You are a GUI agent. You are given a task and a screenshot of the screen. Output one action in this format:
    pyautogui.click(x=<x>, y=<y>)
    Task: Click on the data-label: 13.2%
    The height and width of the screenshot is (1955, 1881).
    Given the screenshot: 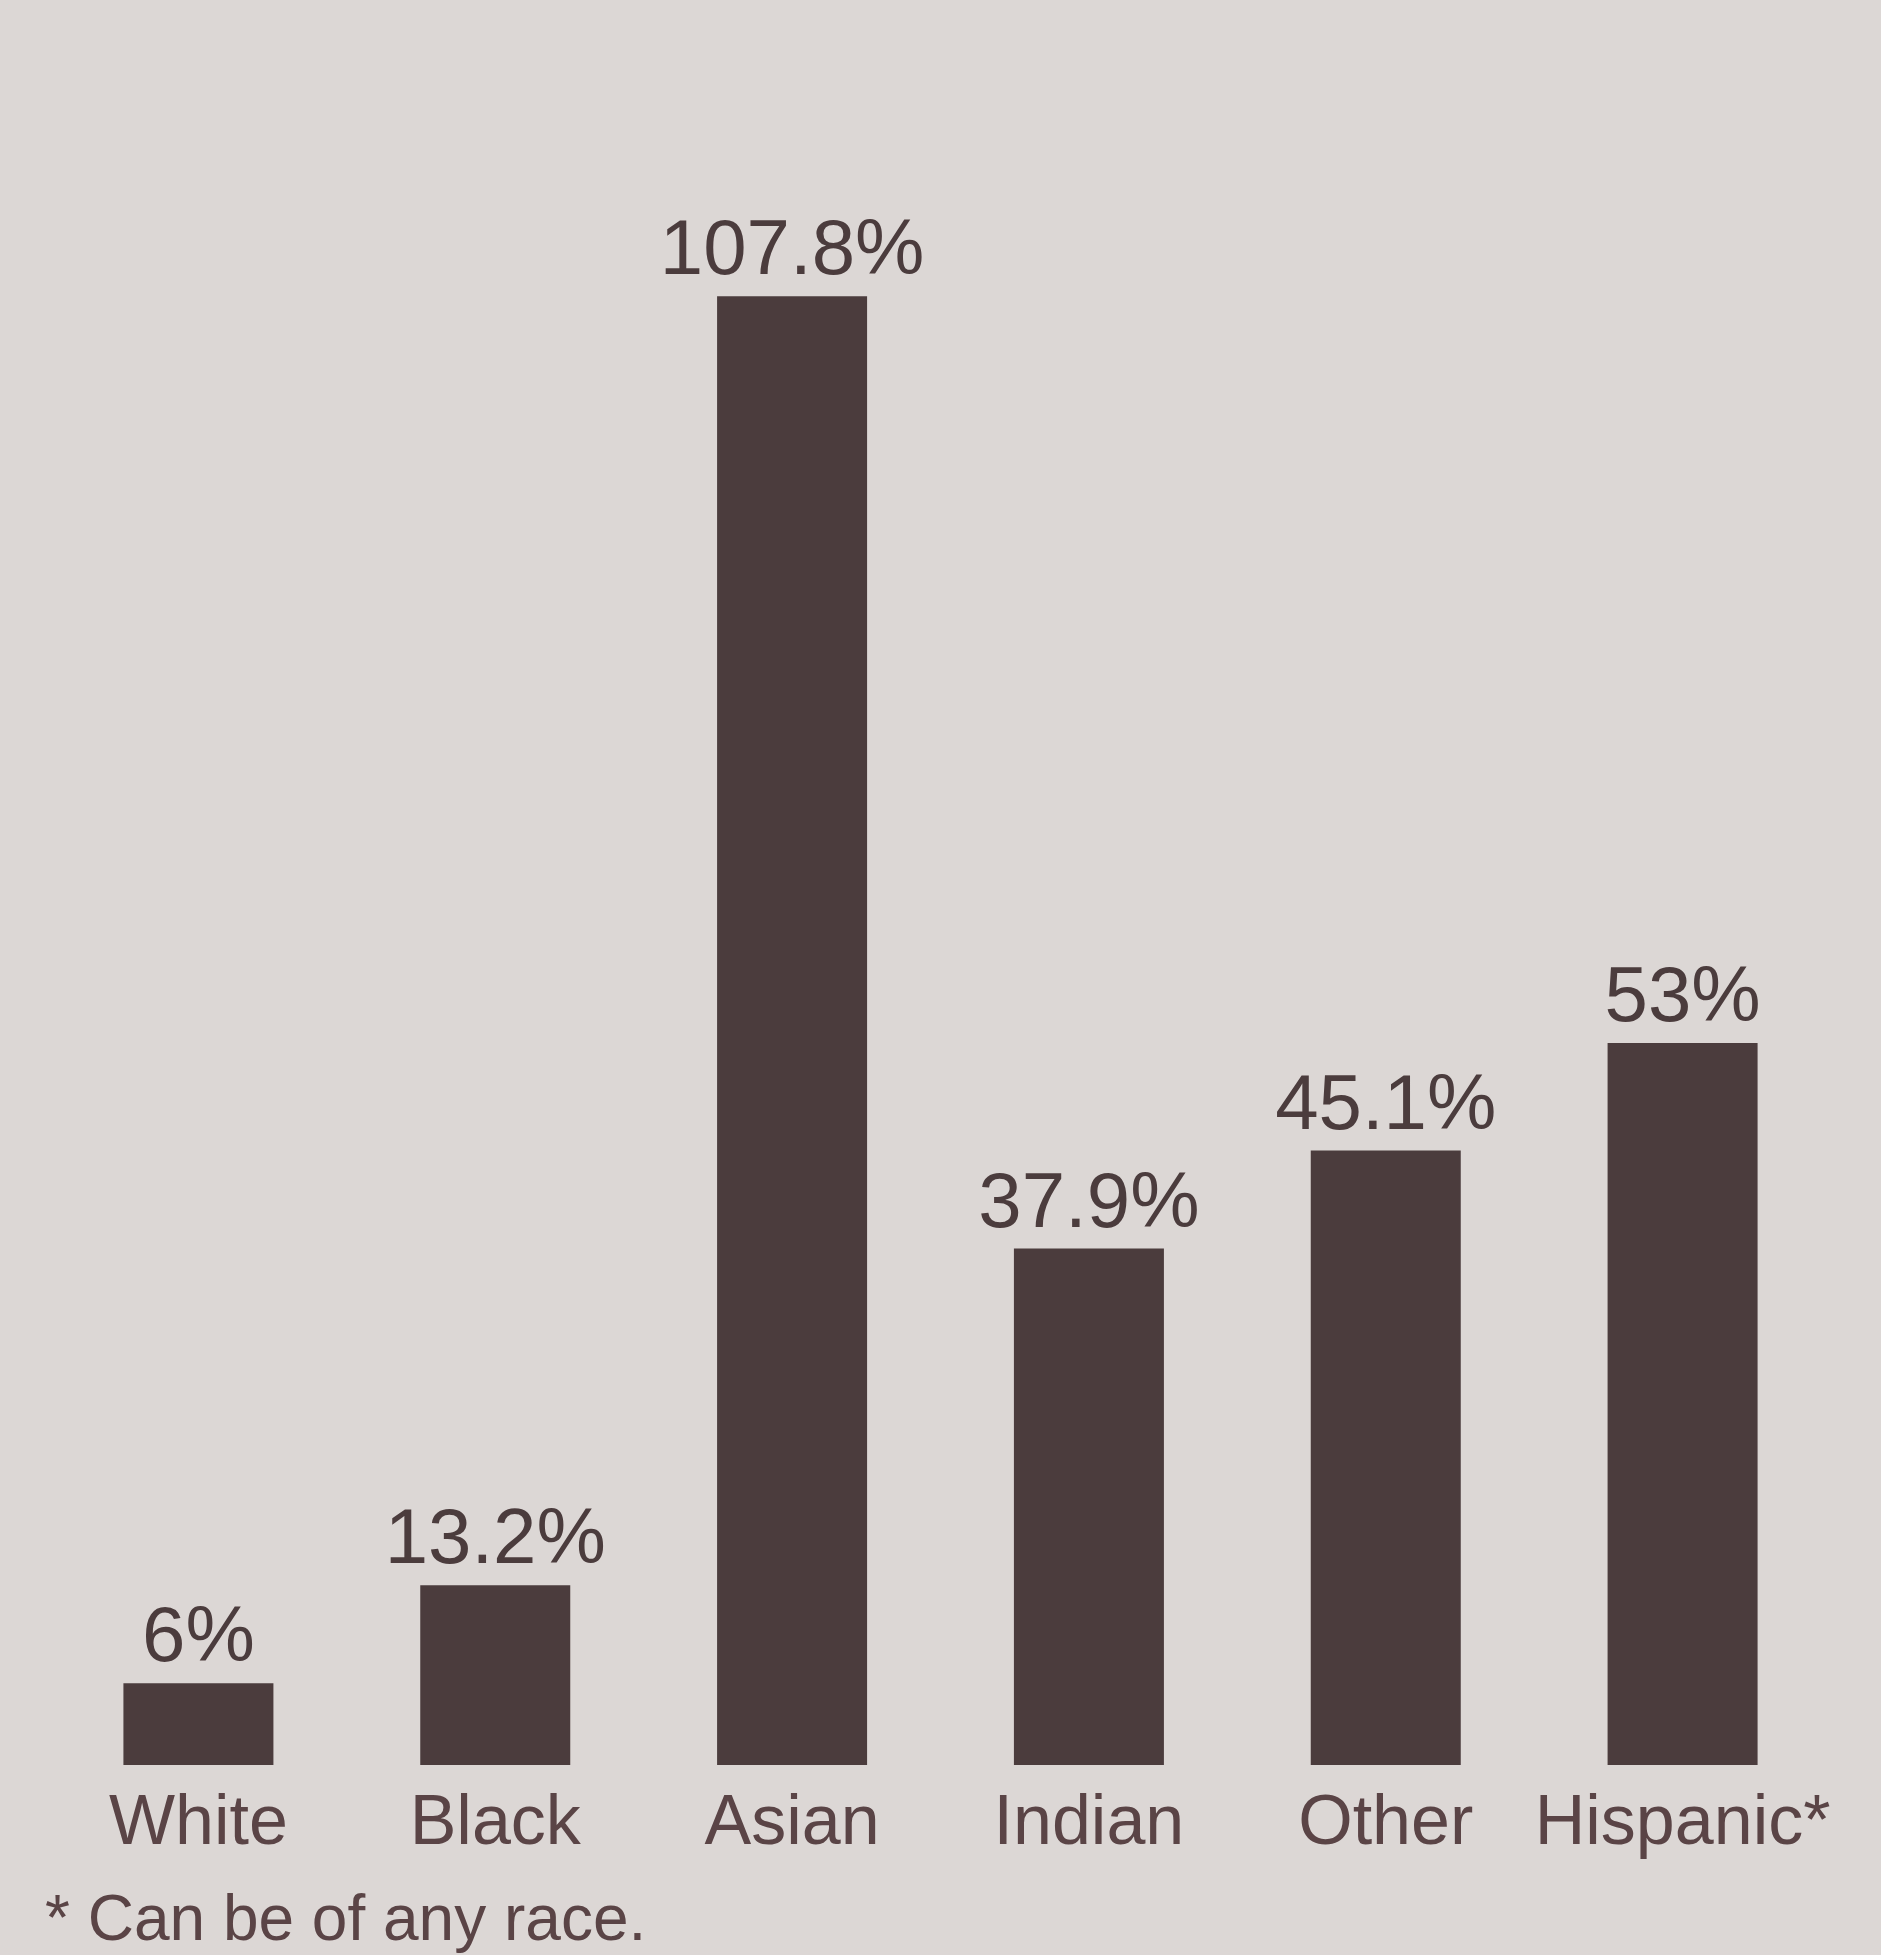 What is the action you would take?
    pyautogui.click(x=495, y=1536)
    